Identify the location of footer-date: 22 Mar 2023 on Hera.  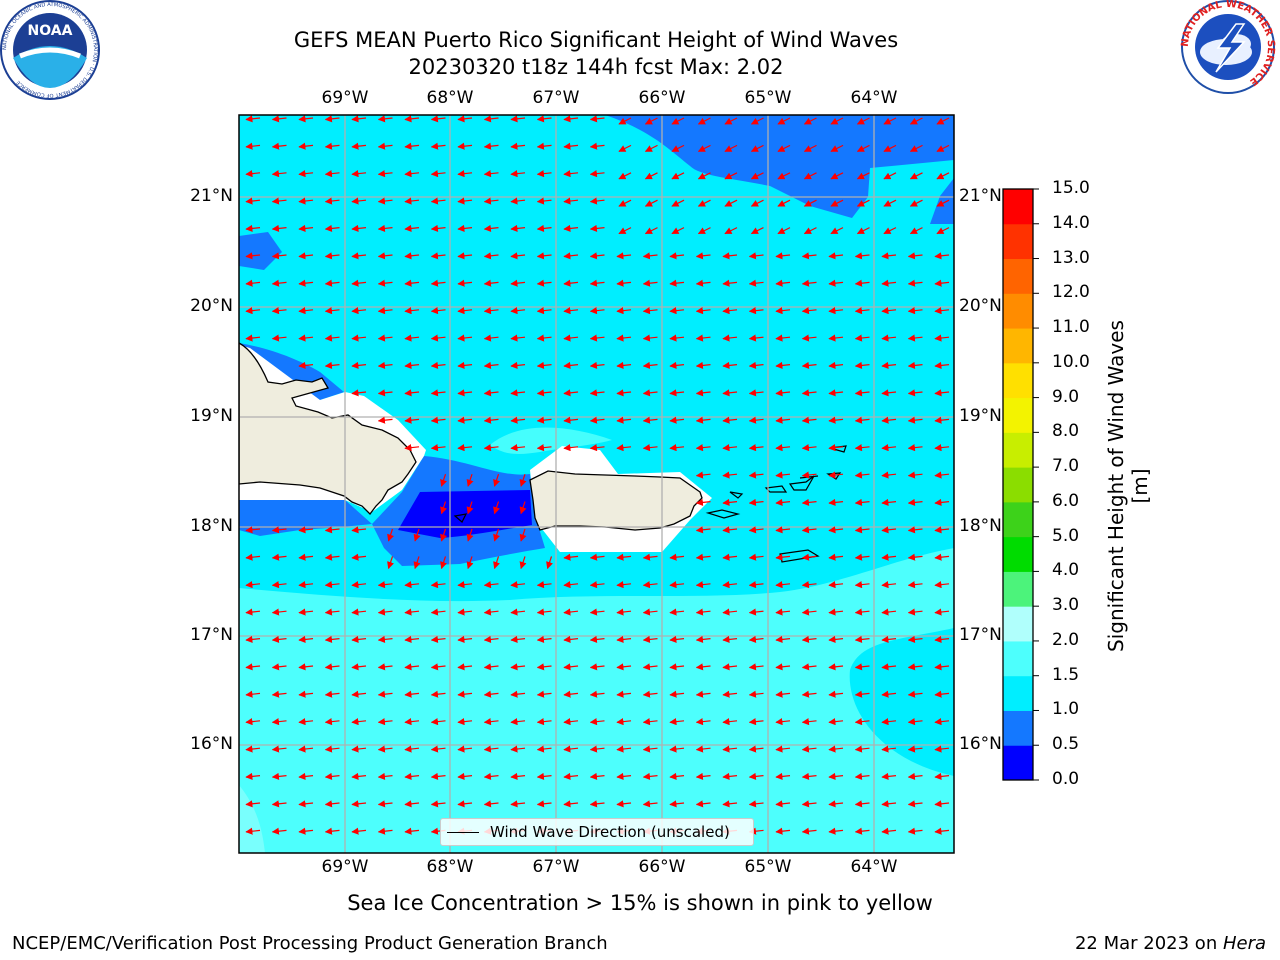
(1170, 943).